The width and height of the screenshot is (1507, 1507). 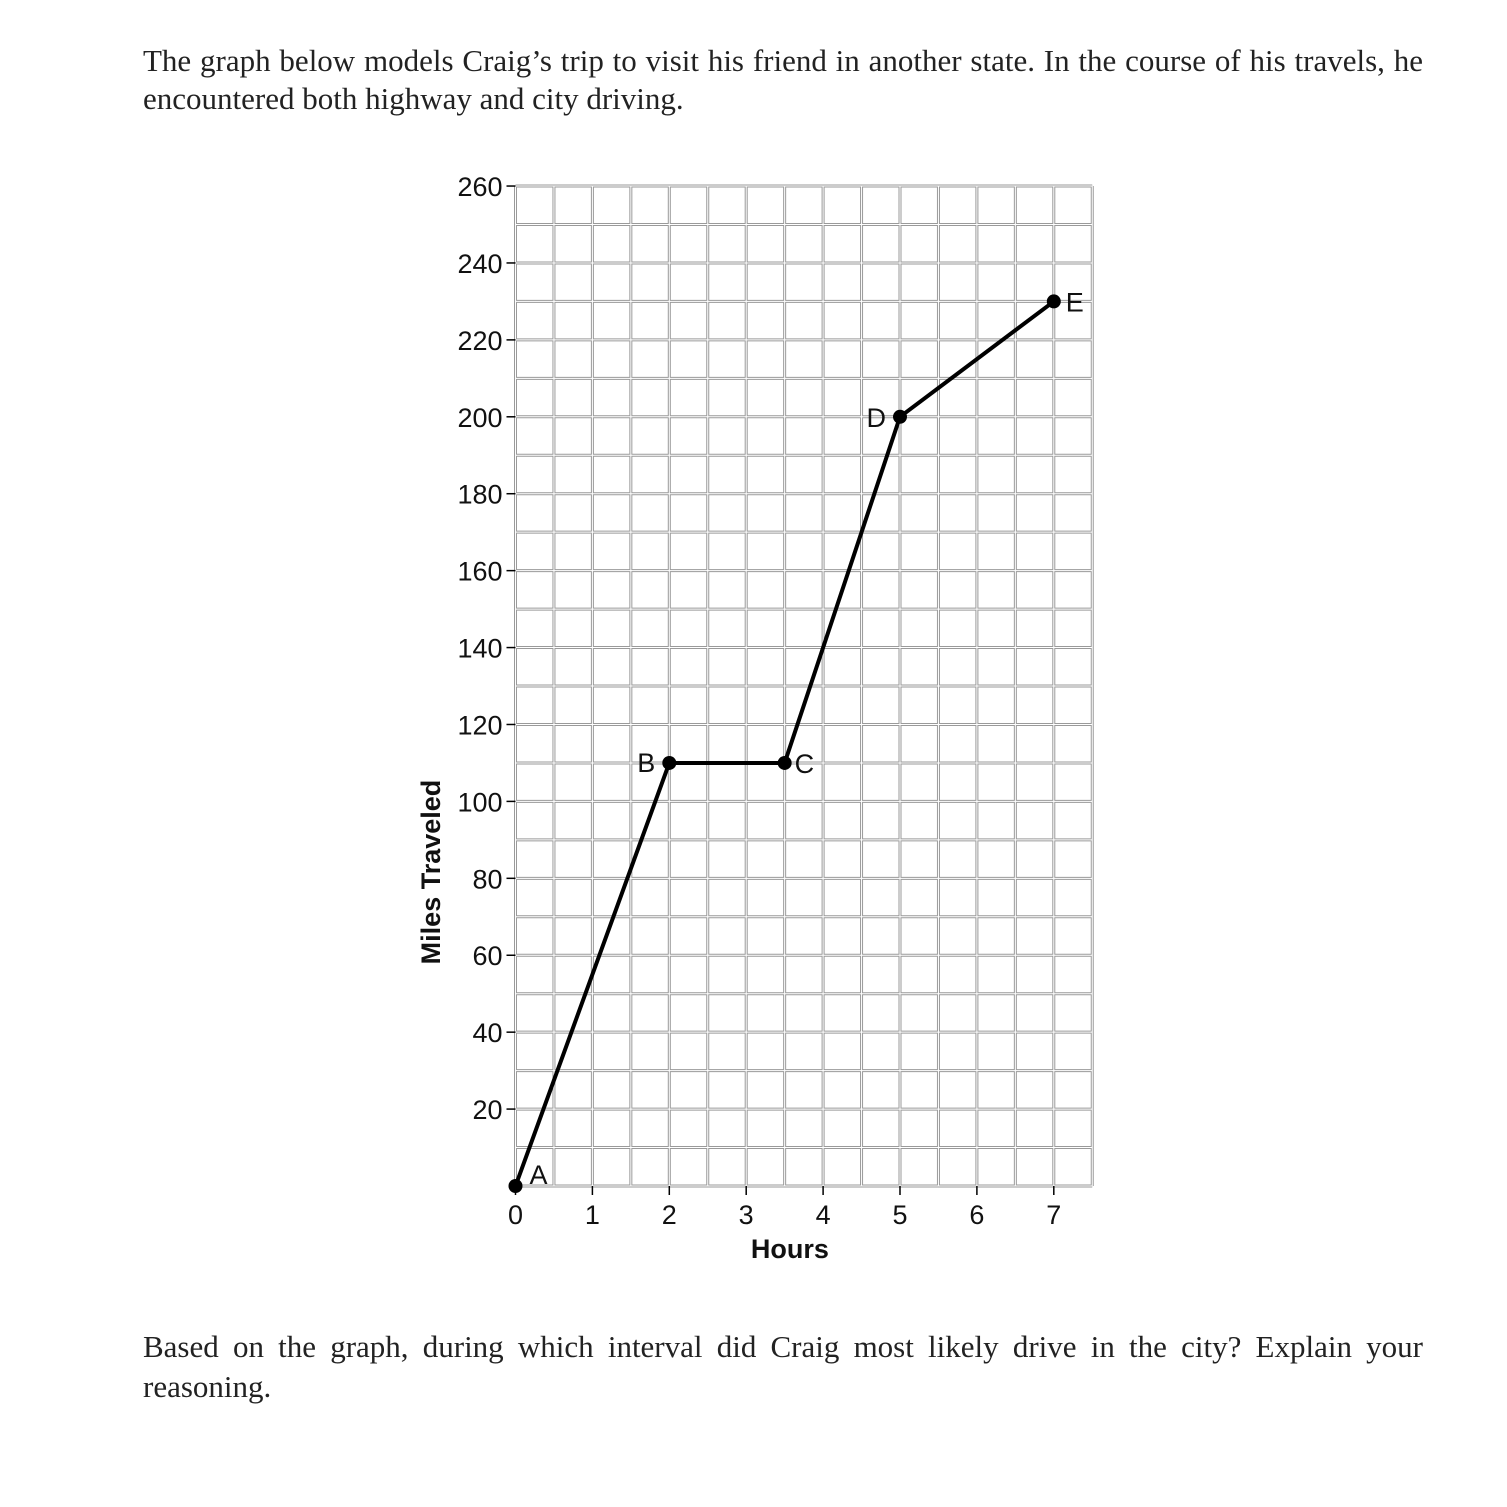 What do you see at coordinates (784, 762) in the screenshot?
I see `data-point-c` at bounding box center [784, 762].